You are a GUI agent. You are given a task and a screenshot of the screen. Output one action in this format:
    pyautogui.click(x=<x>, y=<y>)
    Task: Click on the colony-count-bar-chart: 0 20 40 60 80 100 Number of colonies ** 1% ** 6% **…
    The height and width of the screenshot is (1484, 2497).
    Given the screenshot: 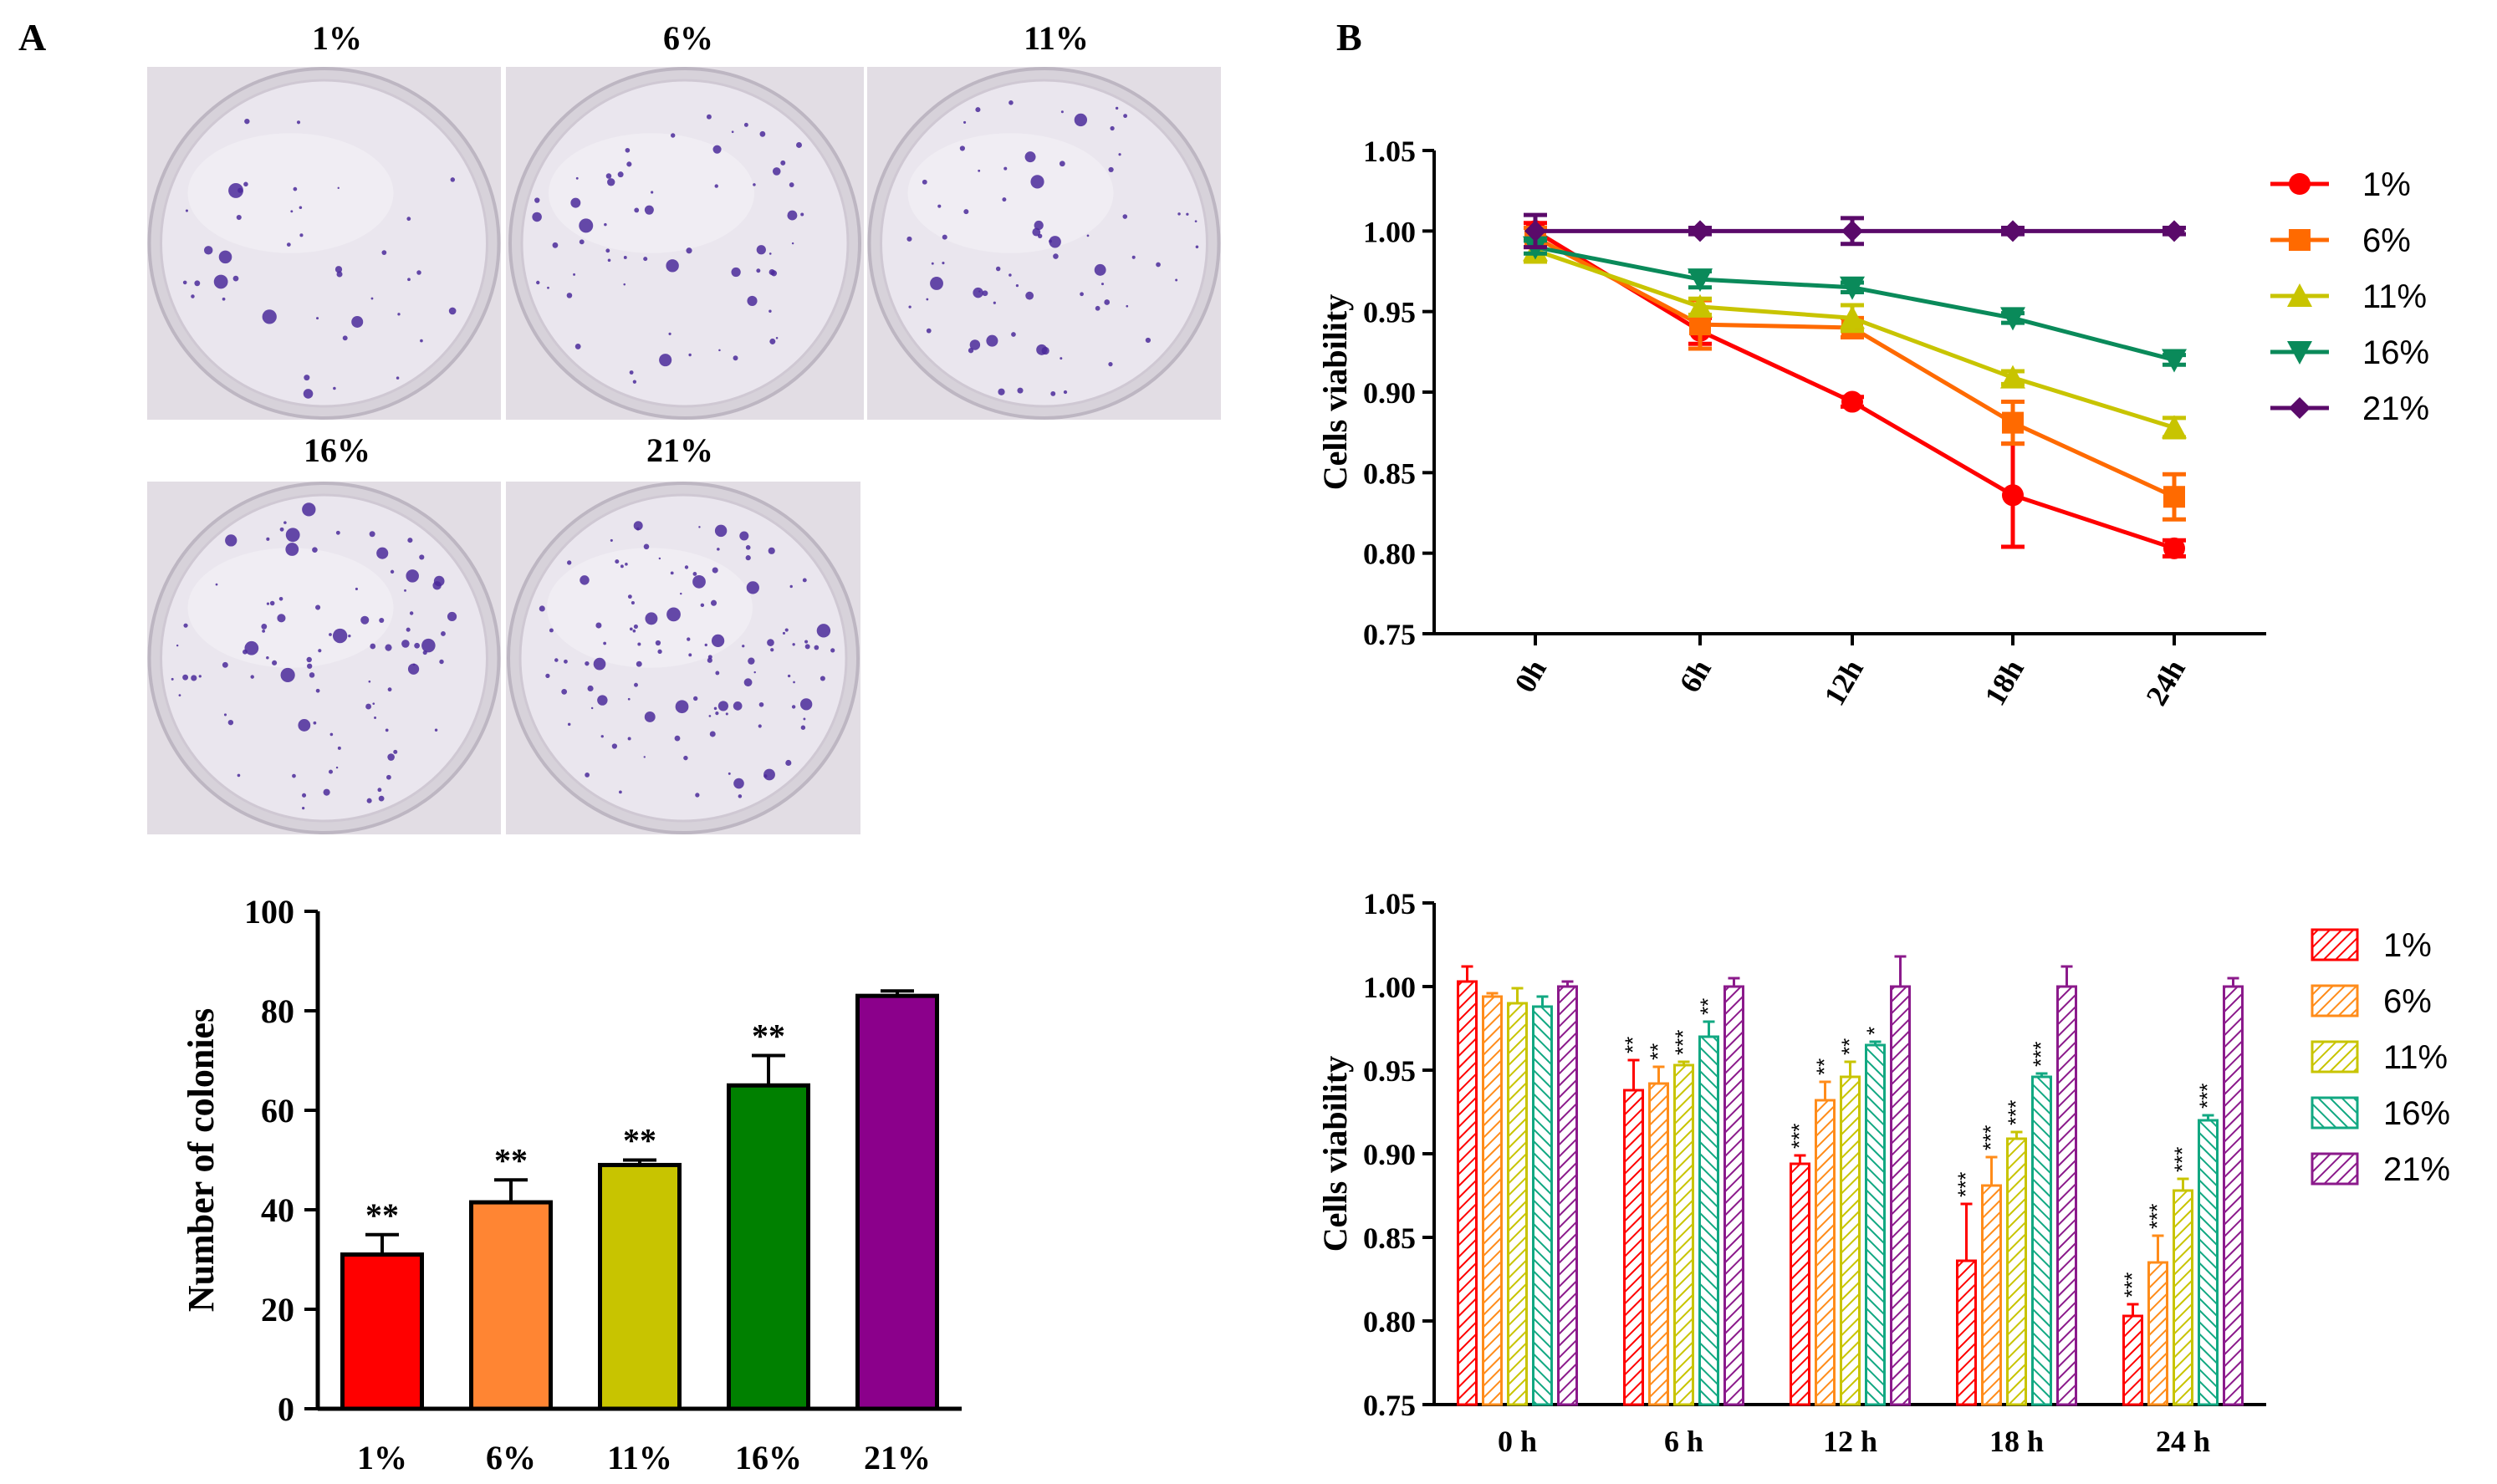 What is the action you would take?
    pyautogui.click(x=571, y=1184)
    